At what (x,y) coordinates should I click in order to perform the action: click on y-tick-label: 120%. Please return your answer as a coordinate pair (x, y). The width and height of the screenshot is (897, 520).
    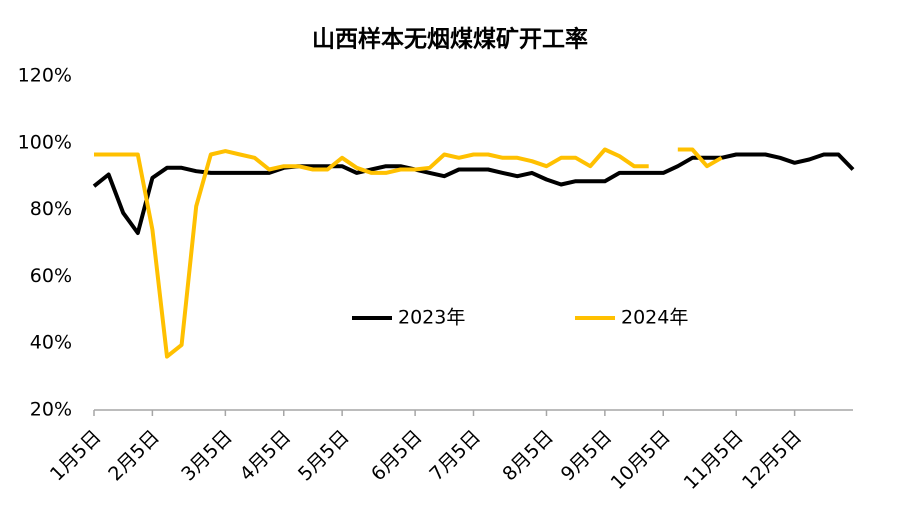
    Looking at the image, I should click on (45, 76).